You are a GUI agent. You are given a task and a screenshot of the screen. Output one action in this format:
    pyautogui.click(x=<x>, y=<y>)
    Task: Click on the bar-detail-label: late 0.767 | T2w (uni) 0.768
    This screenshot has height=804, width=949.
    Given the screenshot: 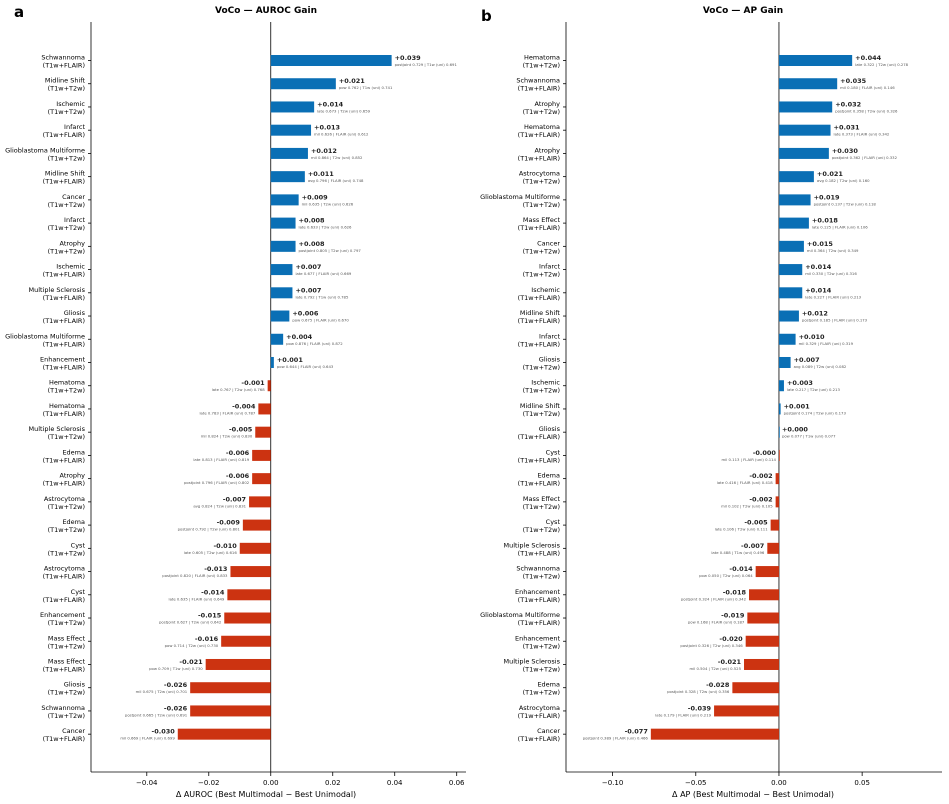 What is the action you would take?
    pyautogui.click(x=239, y=389)
    